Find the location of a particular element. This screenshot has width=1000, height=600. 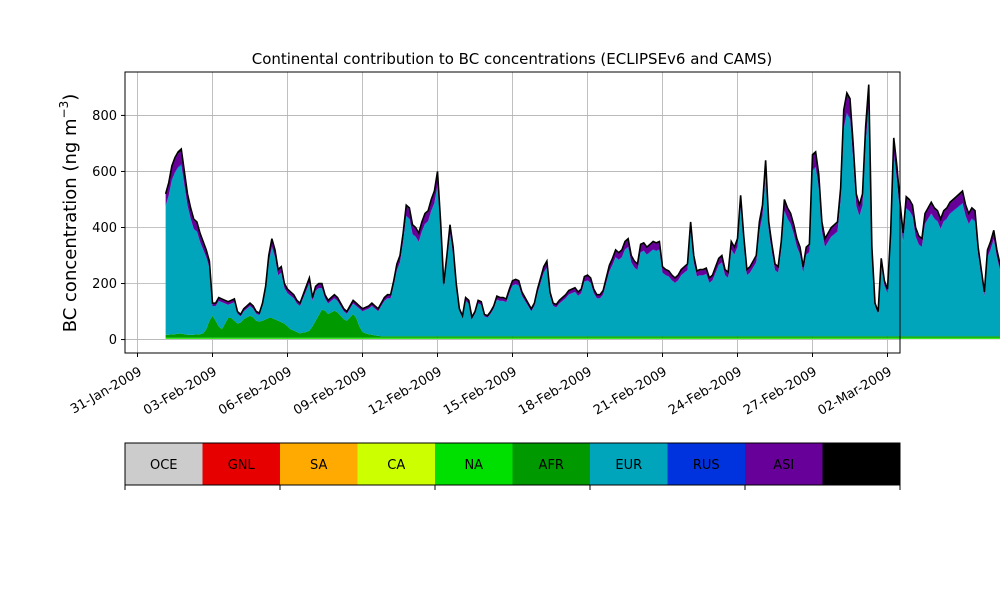

y-axis-label: BC concentration (ng m−3) is located at coordinates (69, 213).